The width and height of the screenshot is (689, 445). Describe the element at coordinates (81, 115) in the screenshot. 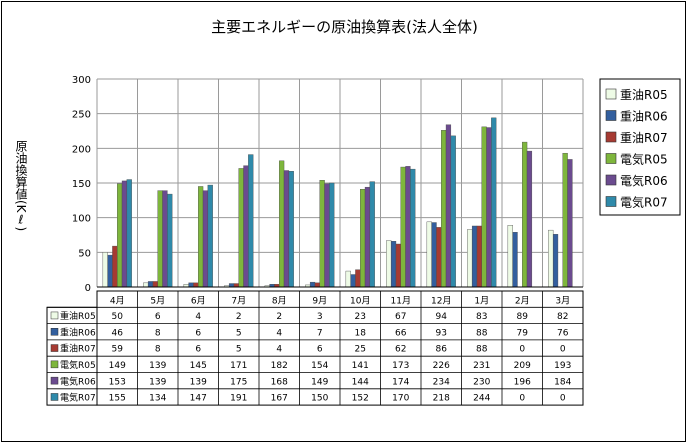

I see `y-tick-label: 250` at that location.